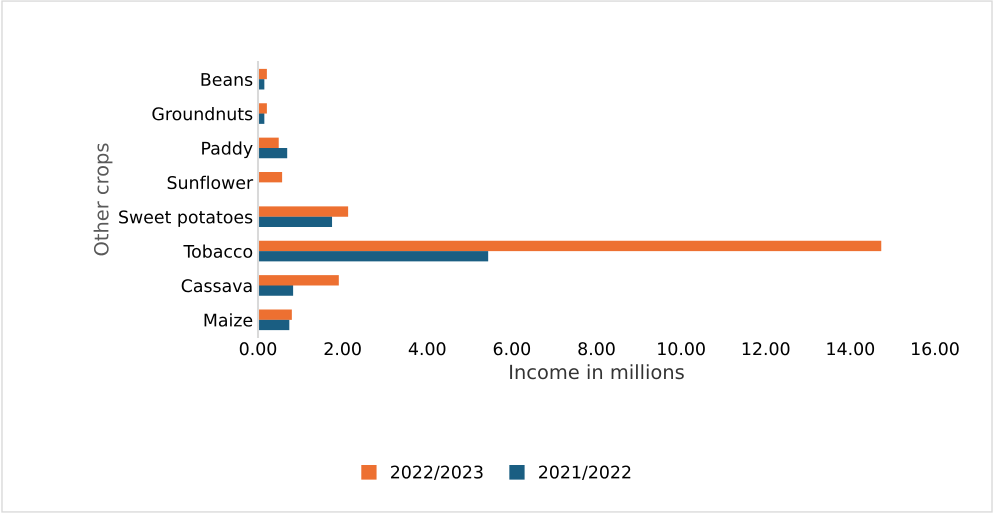 The width and height of the screenshot is (994, 513). What do you see at coordinates (258, 349) in the screenshot?
I see `x-tick-label: 0.00` at bounding box center [258, 349].